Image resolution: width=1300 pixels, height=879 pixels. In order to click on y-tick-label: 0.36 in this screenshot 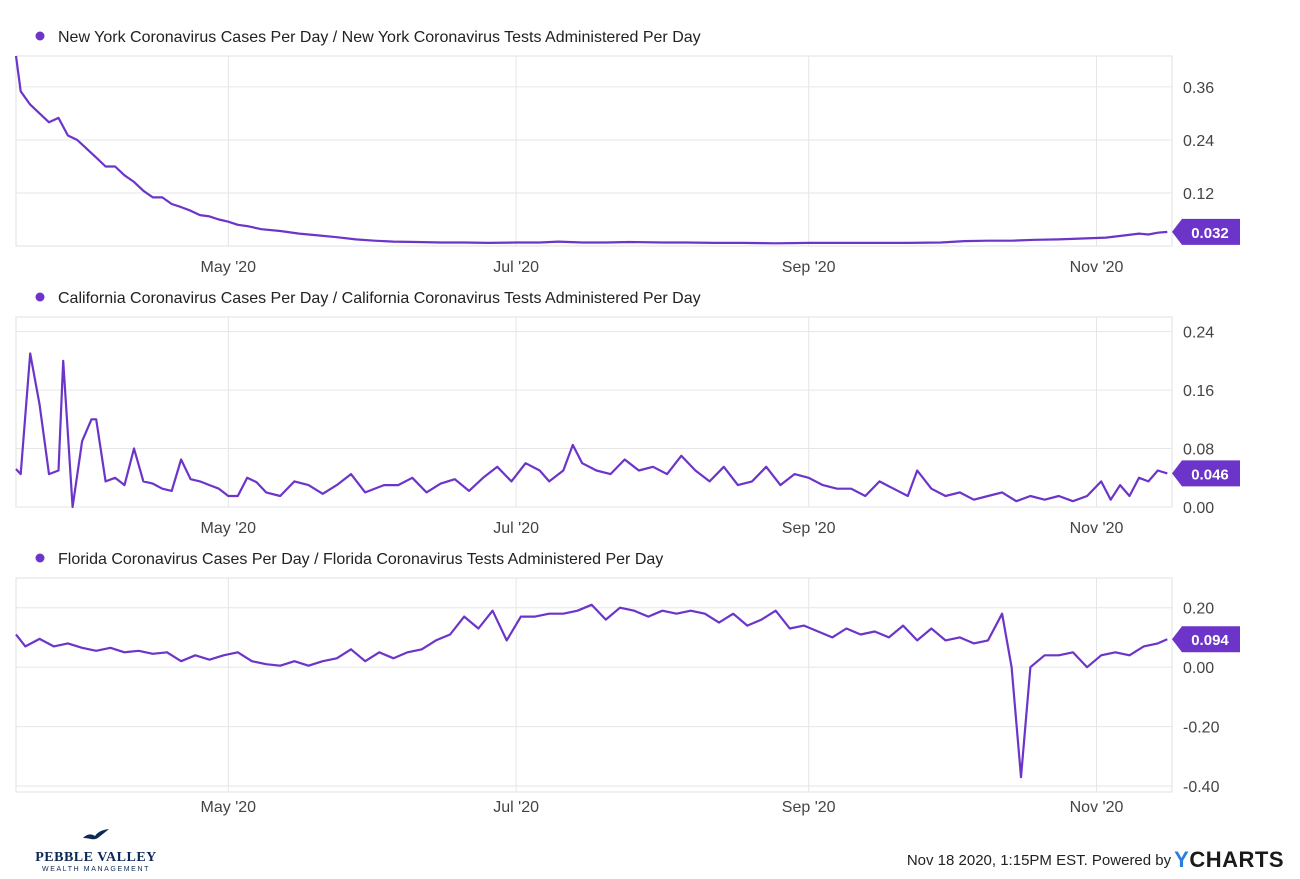, I will do `click(1198, 88)`.